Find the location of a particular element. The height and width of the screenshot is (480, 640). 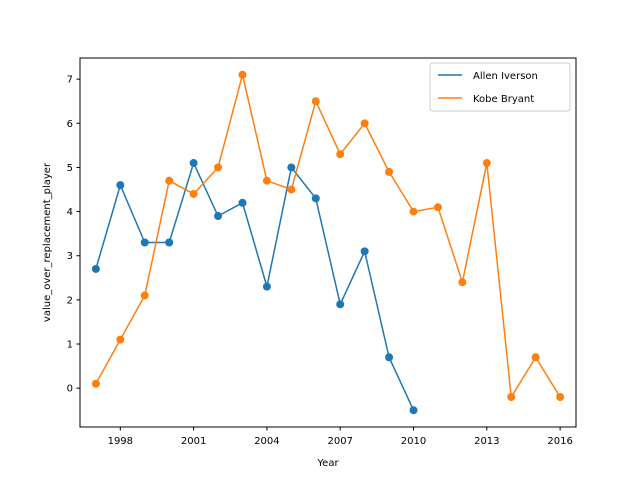

data-point-kobe-bryant-2006 is located at coordinates (315, 101).